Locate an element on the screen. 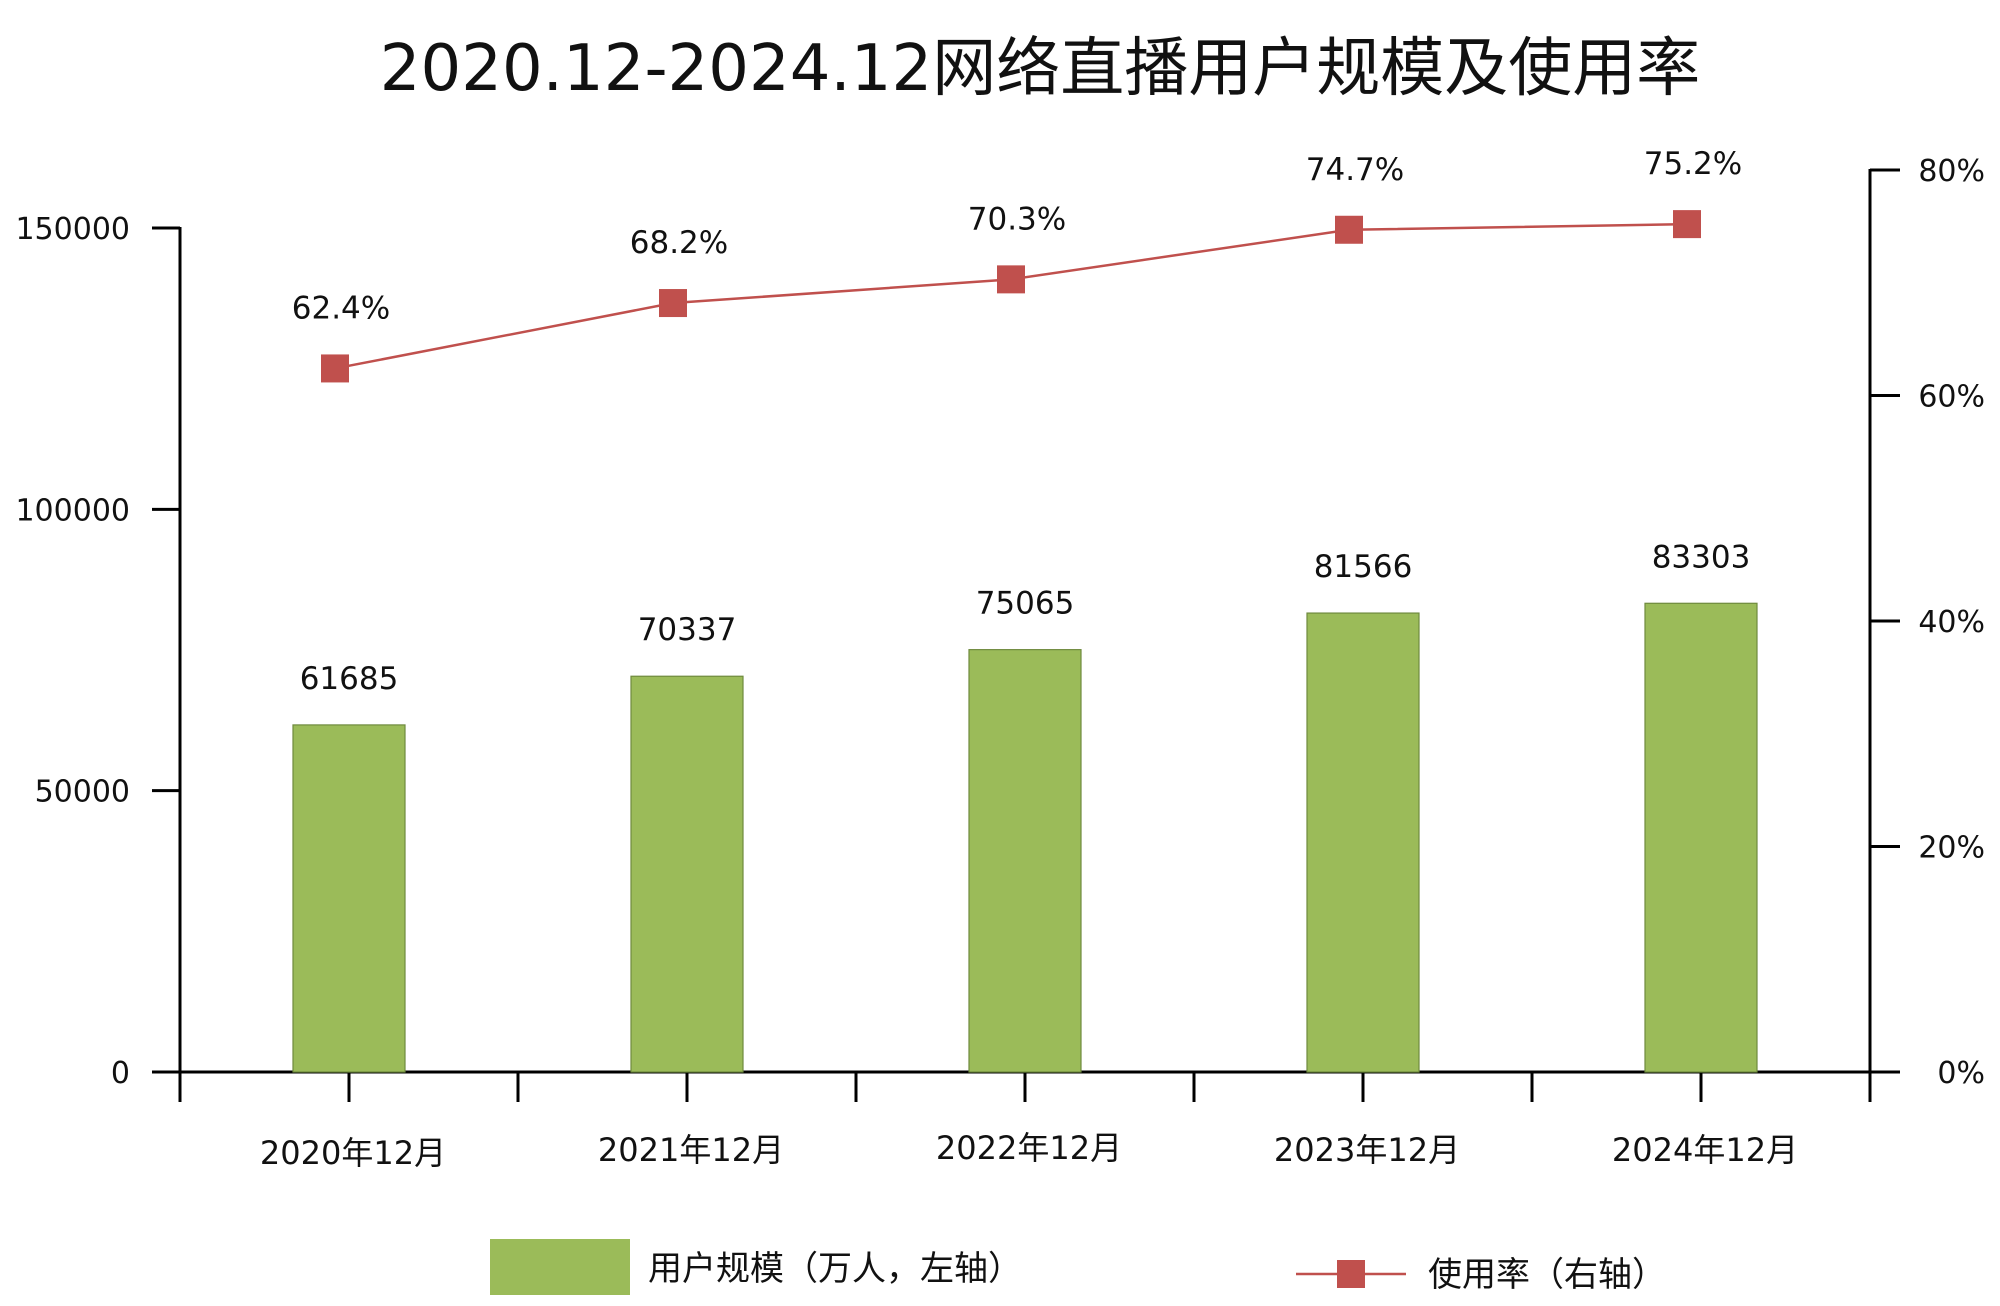 The height and width of the screenshot is (1306, 2000). right-axis-tick-label: 0% is located at coordinates (1961, 1073).